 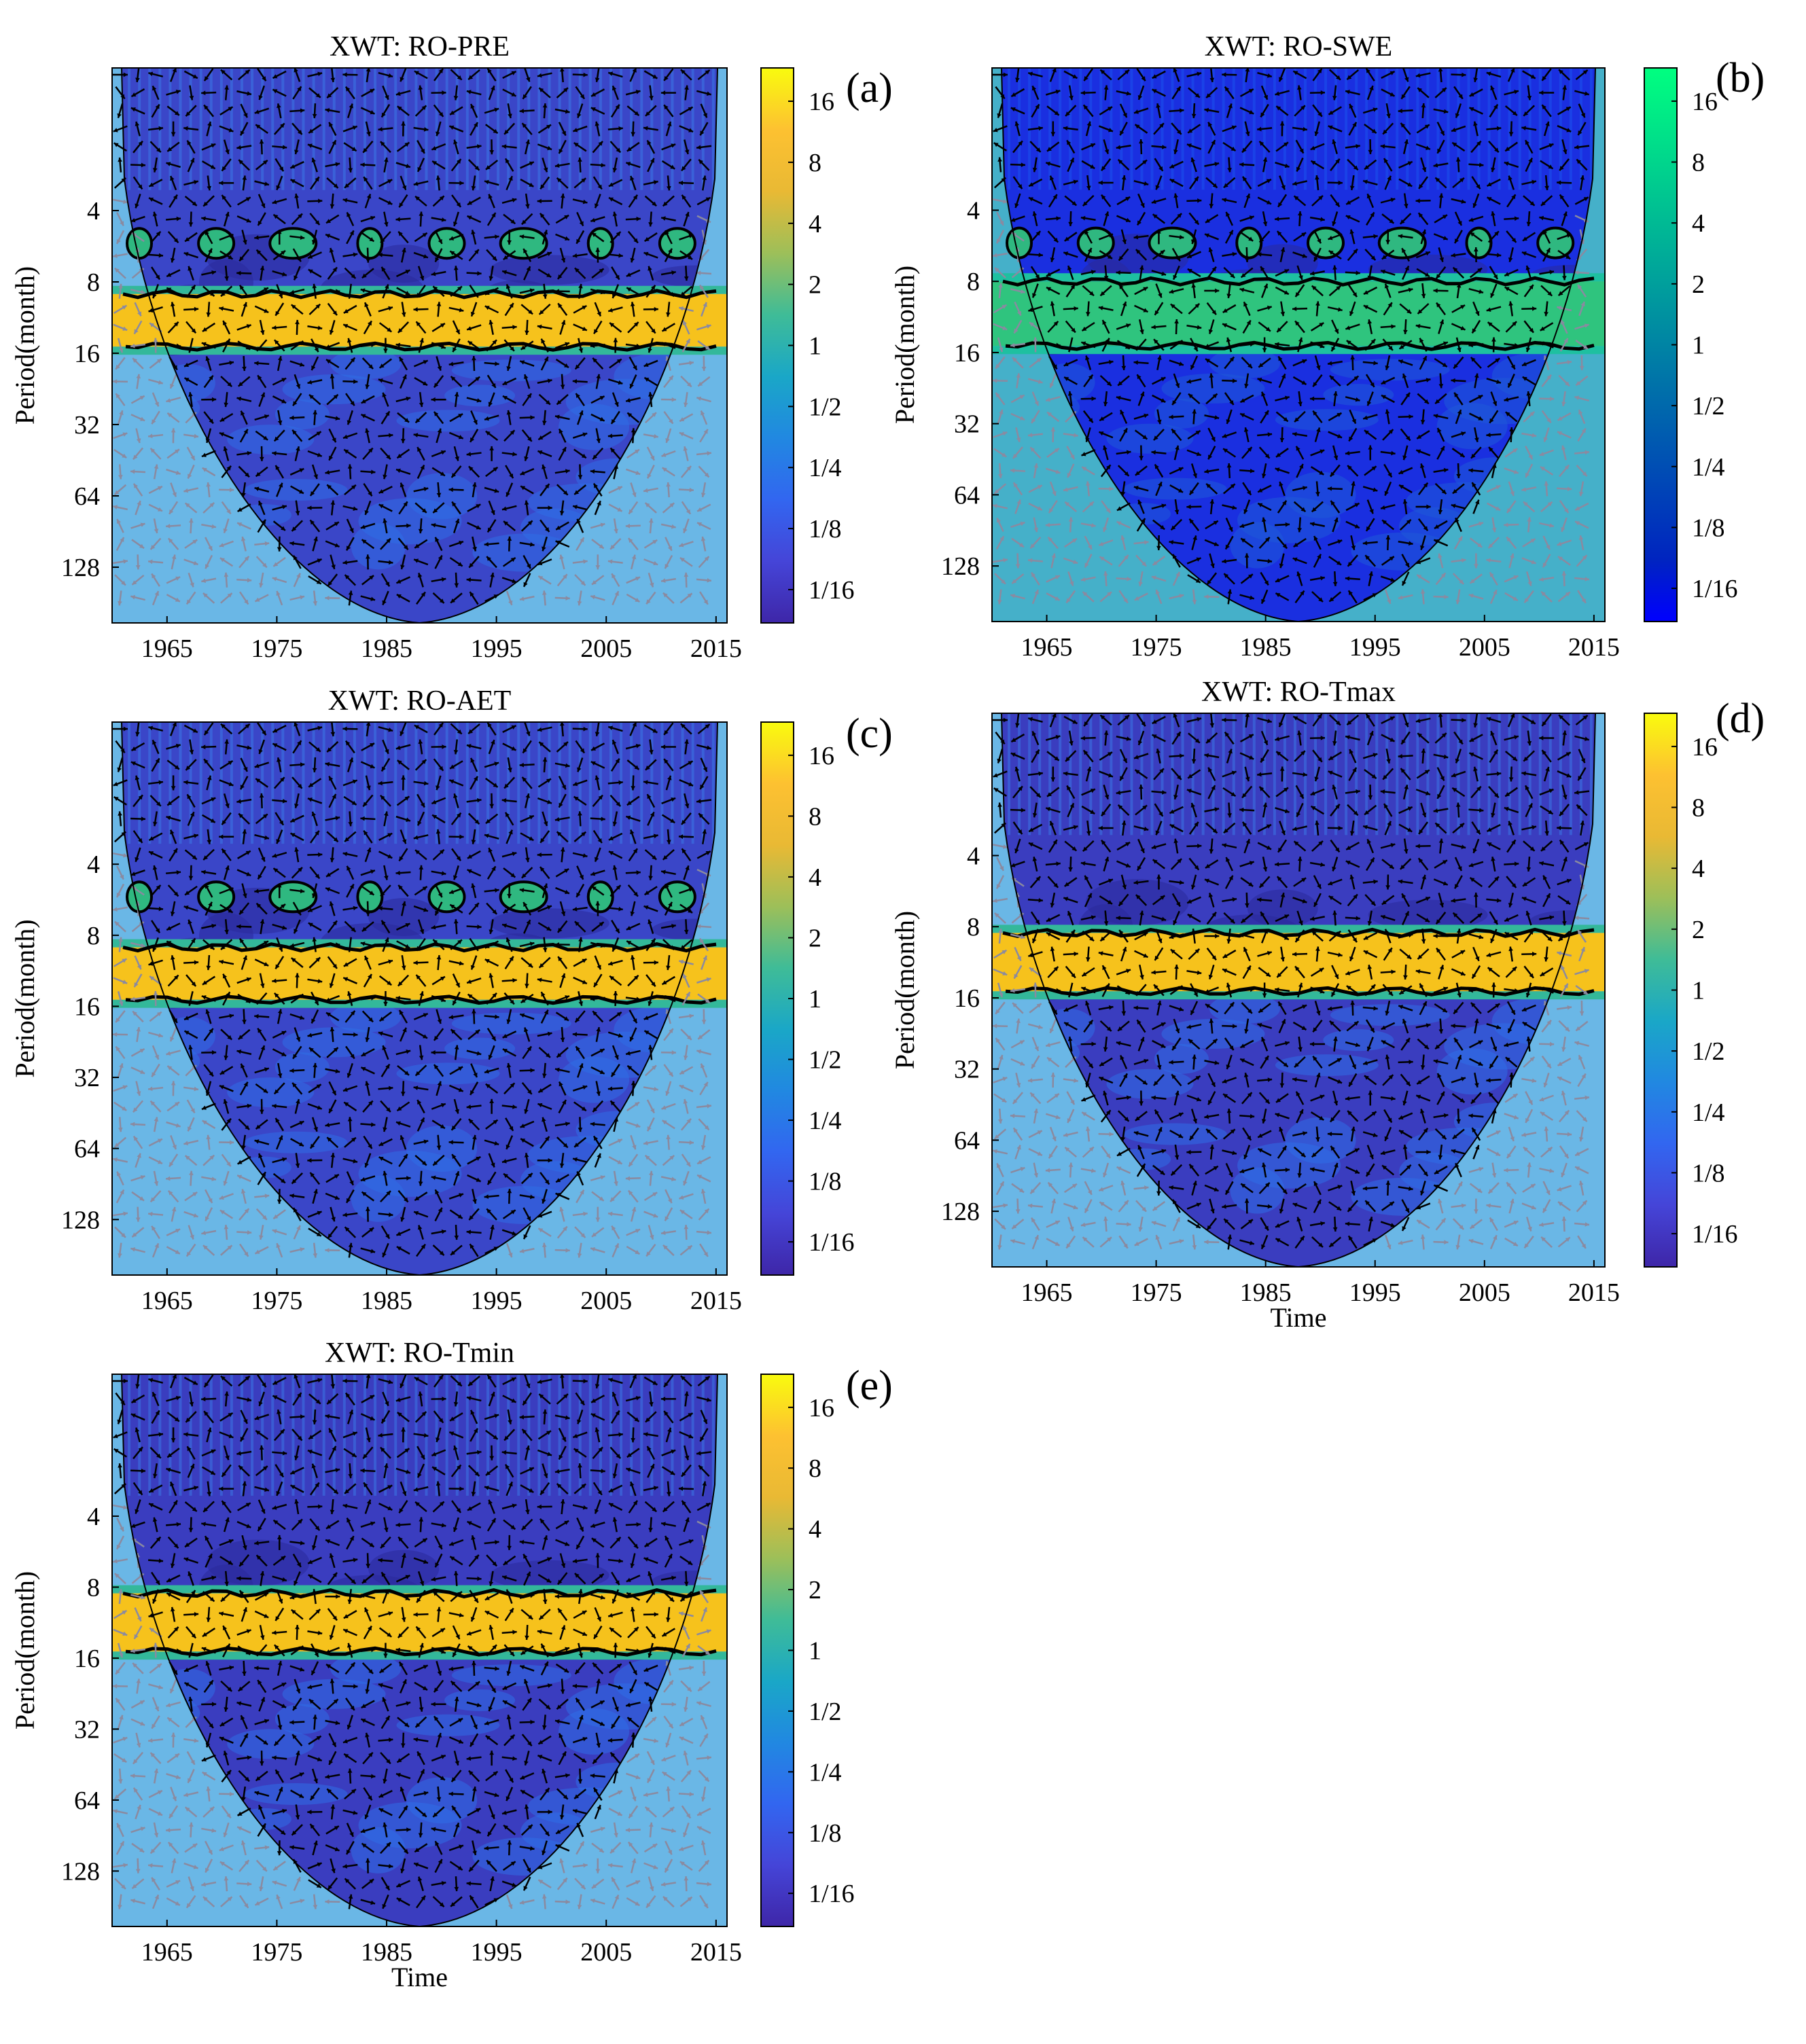 I want to click on x-tick-label: 2015, so click(x=1594, y=647).